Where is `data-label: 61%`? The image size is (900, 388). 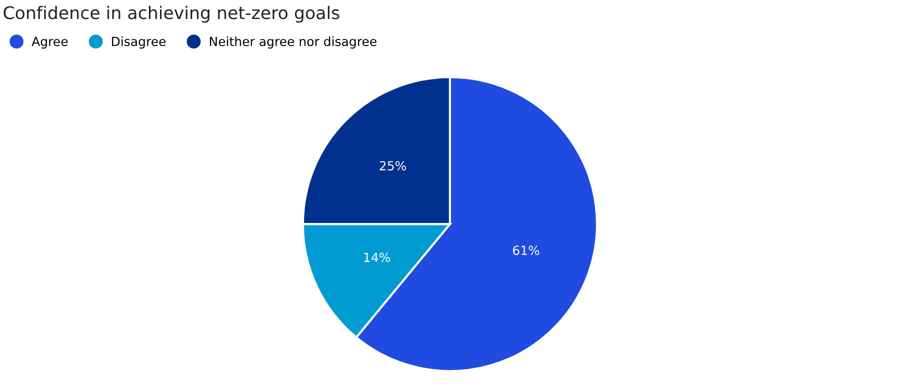 data-label: 61% is located at coordinates (526, 251).